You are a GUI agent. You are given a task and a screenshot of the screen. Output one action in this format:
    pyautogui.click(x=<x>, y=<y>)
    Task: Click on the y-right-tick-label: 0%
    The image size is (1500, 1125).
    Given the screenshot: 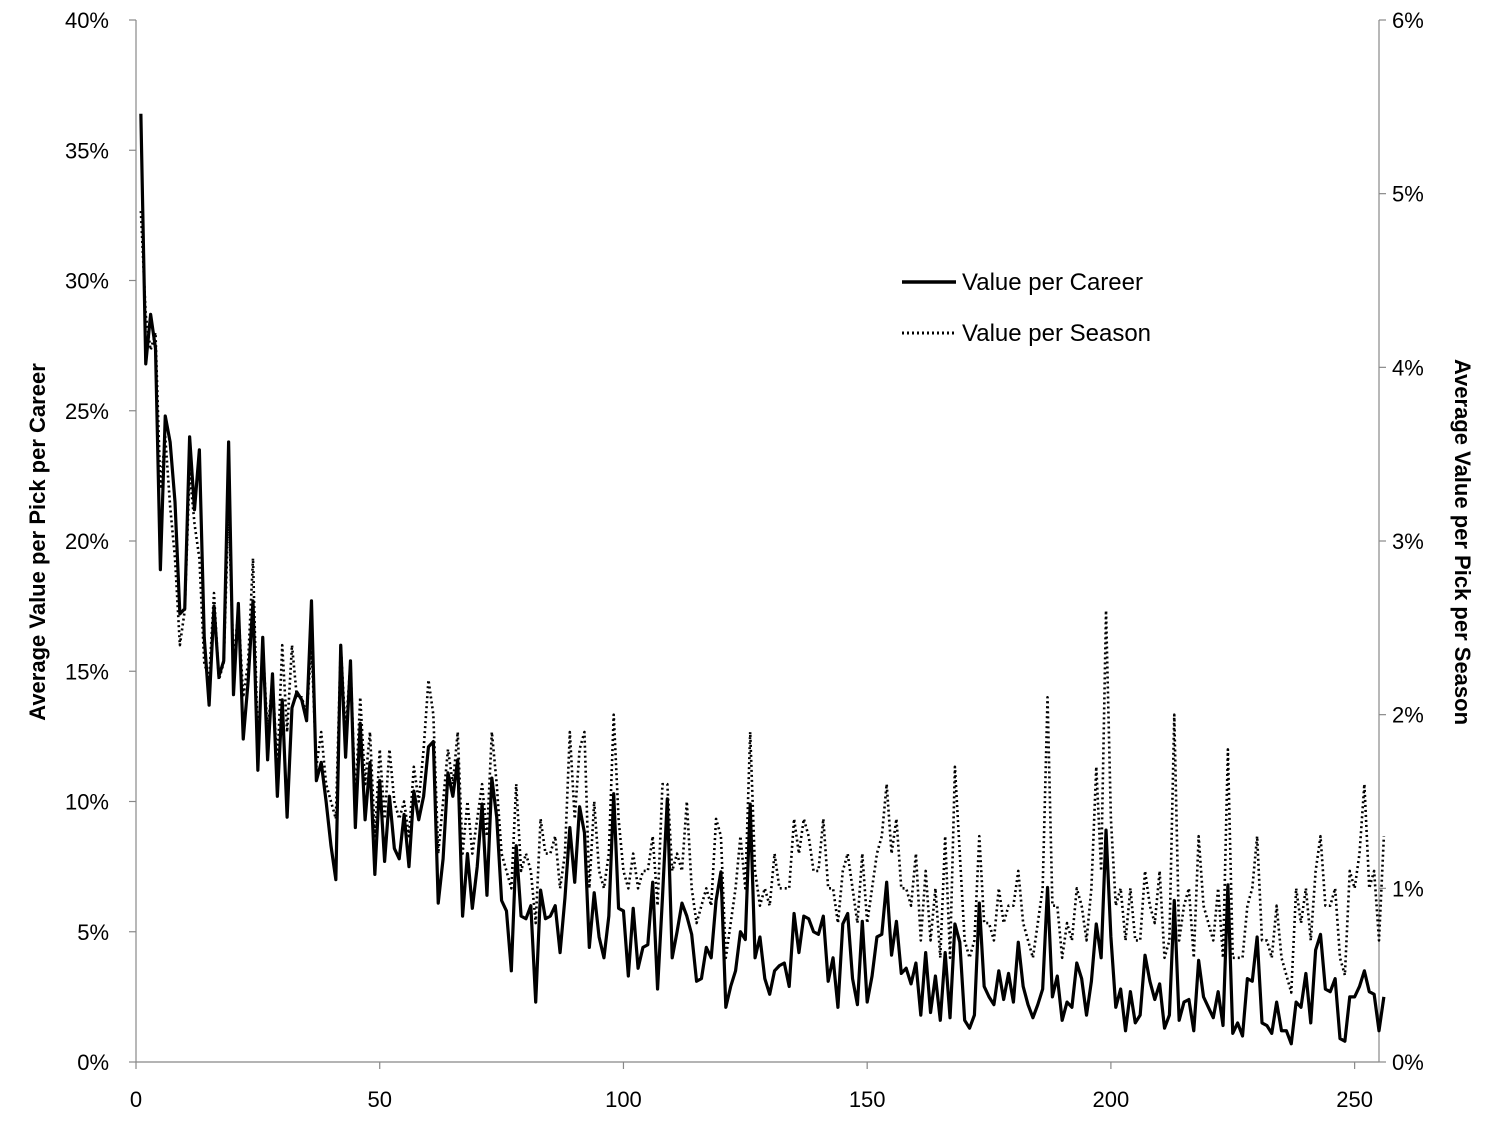 What is the action you would take?
    pyautogui.click(x=1408, y=1062)
    